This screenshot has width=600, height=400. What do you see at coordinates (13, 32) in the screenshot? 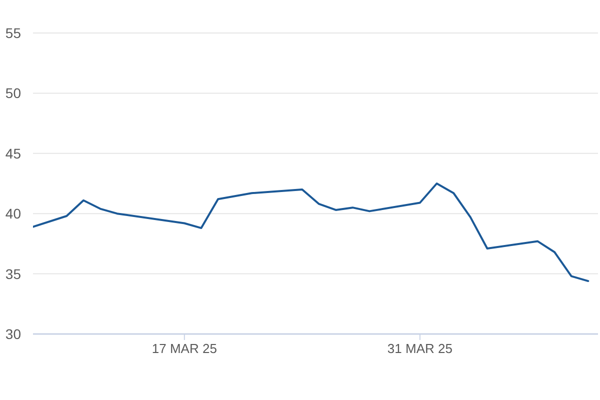
I see `y-tick-label: 55` at bounding box center [13, 32].